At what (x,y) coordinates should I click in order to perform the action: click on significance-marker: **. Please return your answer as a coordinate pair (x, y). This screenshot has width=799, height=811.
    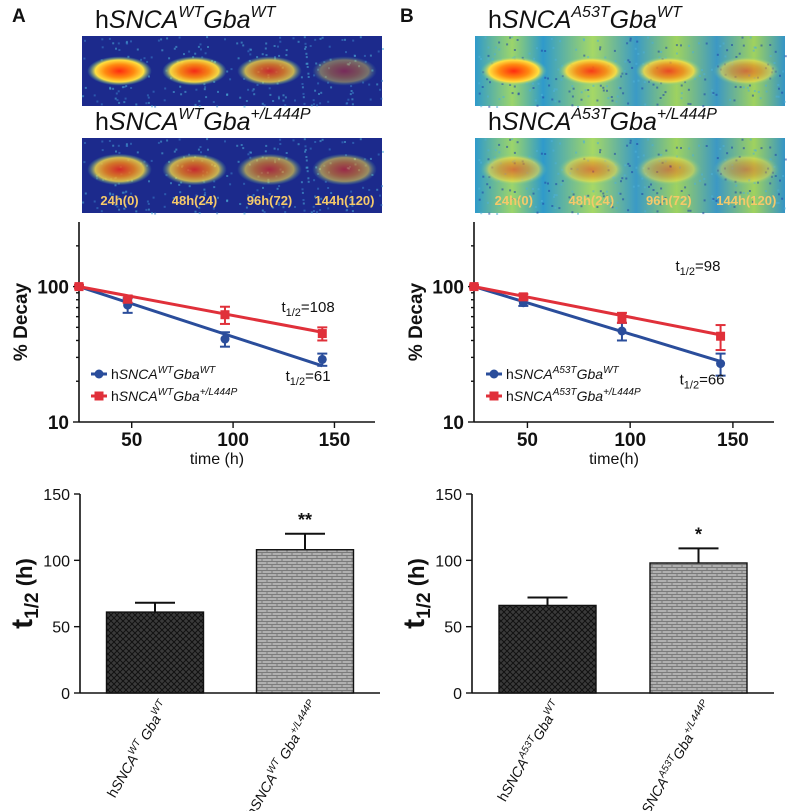
    Looking at the image, I should click on (305, 520).